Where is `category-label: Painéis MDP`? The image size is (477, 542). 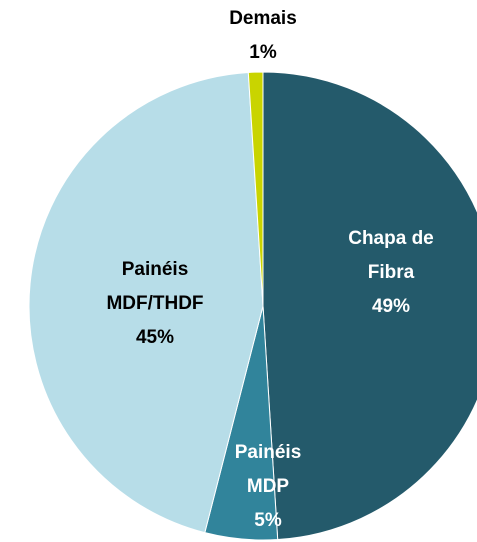
category-label: Painéis MDP is located at coordinates (268, 469).